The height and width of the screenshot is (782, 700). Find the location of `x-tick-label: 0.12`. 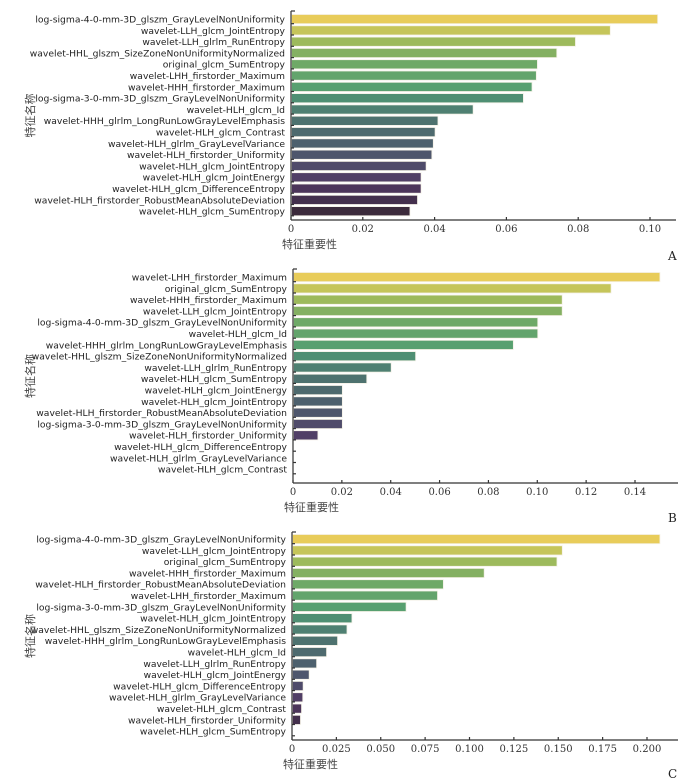

x-tick-label: 0.12 is located at coordinates (586, 492).